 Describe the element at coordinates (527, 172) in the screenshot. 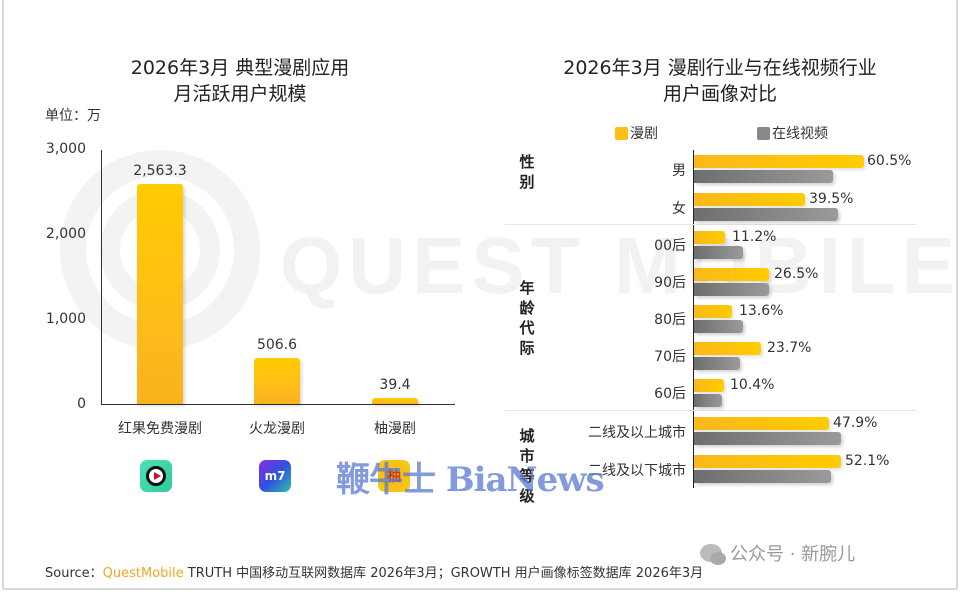

I see `group-label-gender: 性别` at that location.